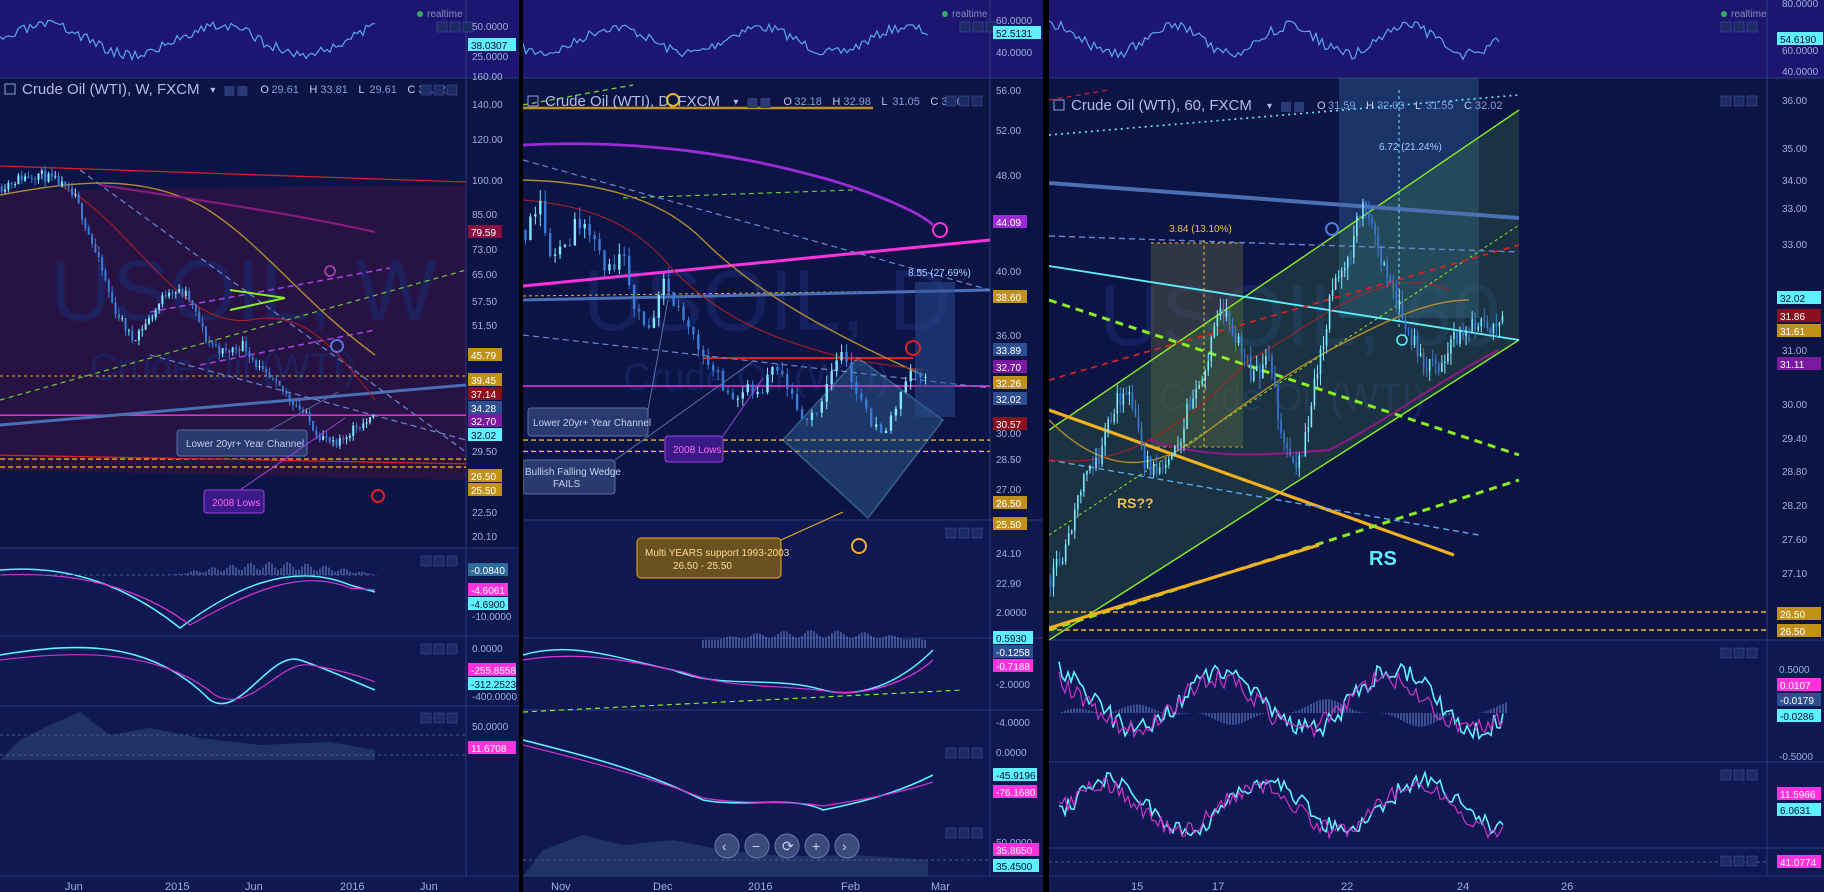 This screenshot has height=892, width=1824. I want to click on x-axis-tick: Nov, so click(561, 886).